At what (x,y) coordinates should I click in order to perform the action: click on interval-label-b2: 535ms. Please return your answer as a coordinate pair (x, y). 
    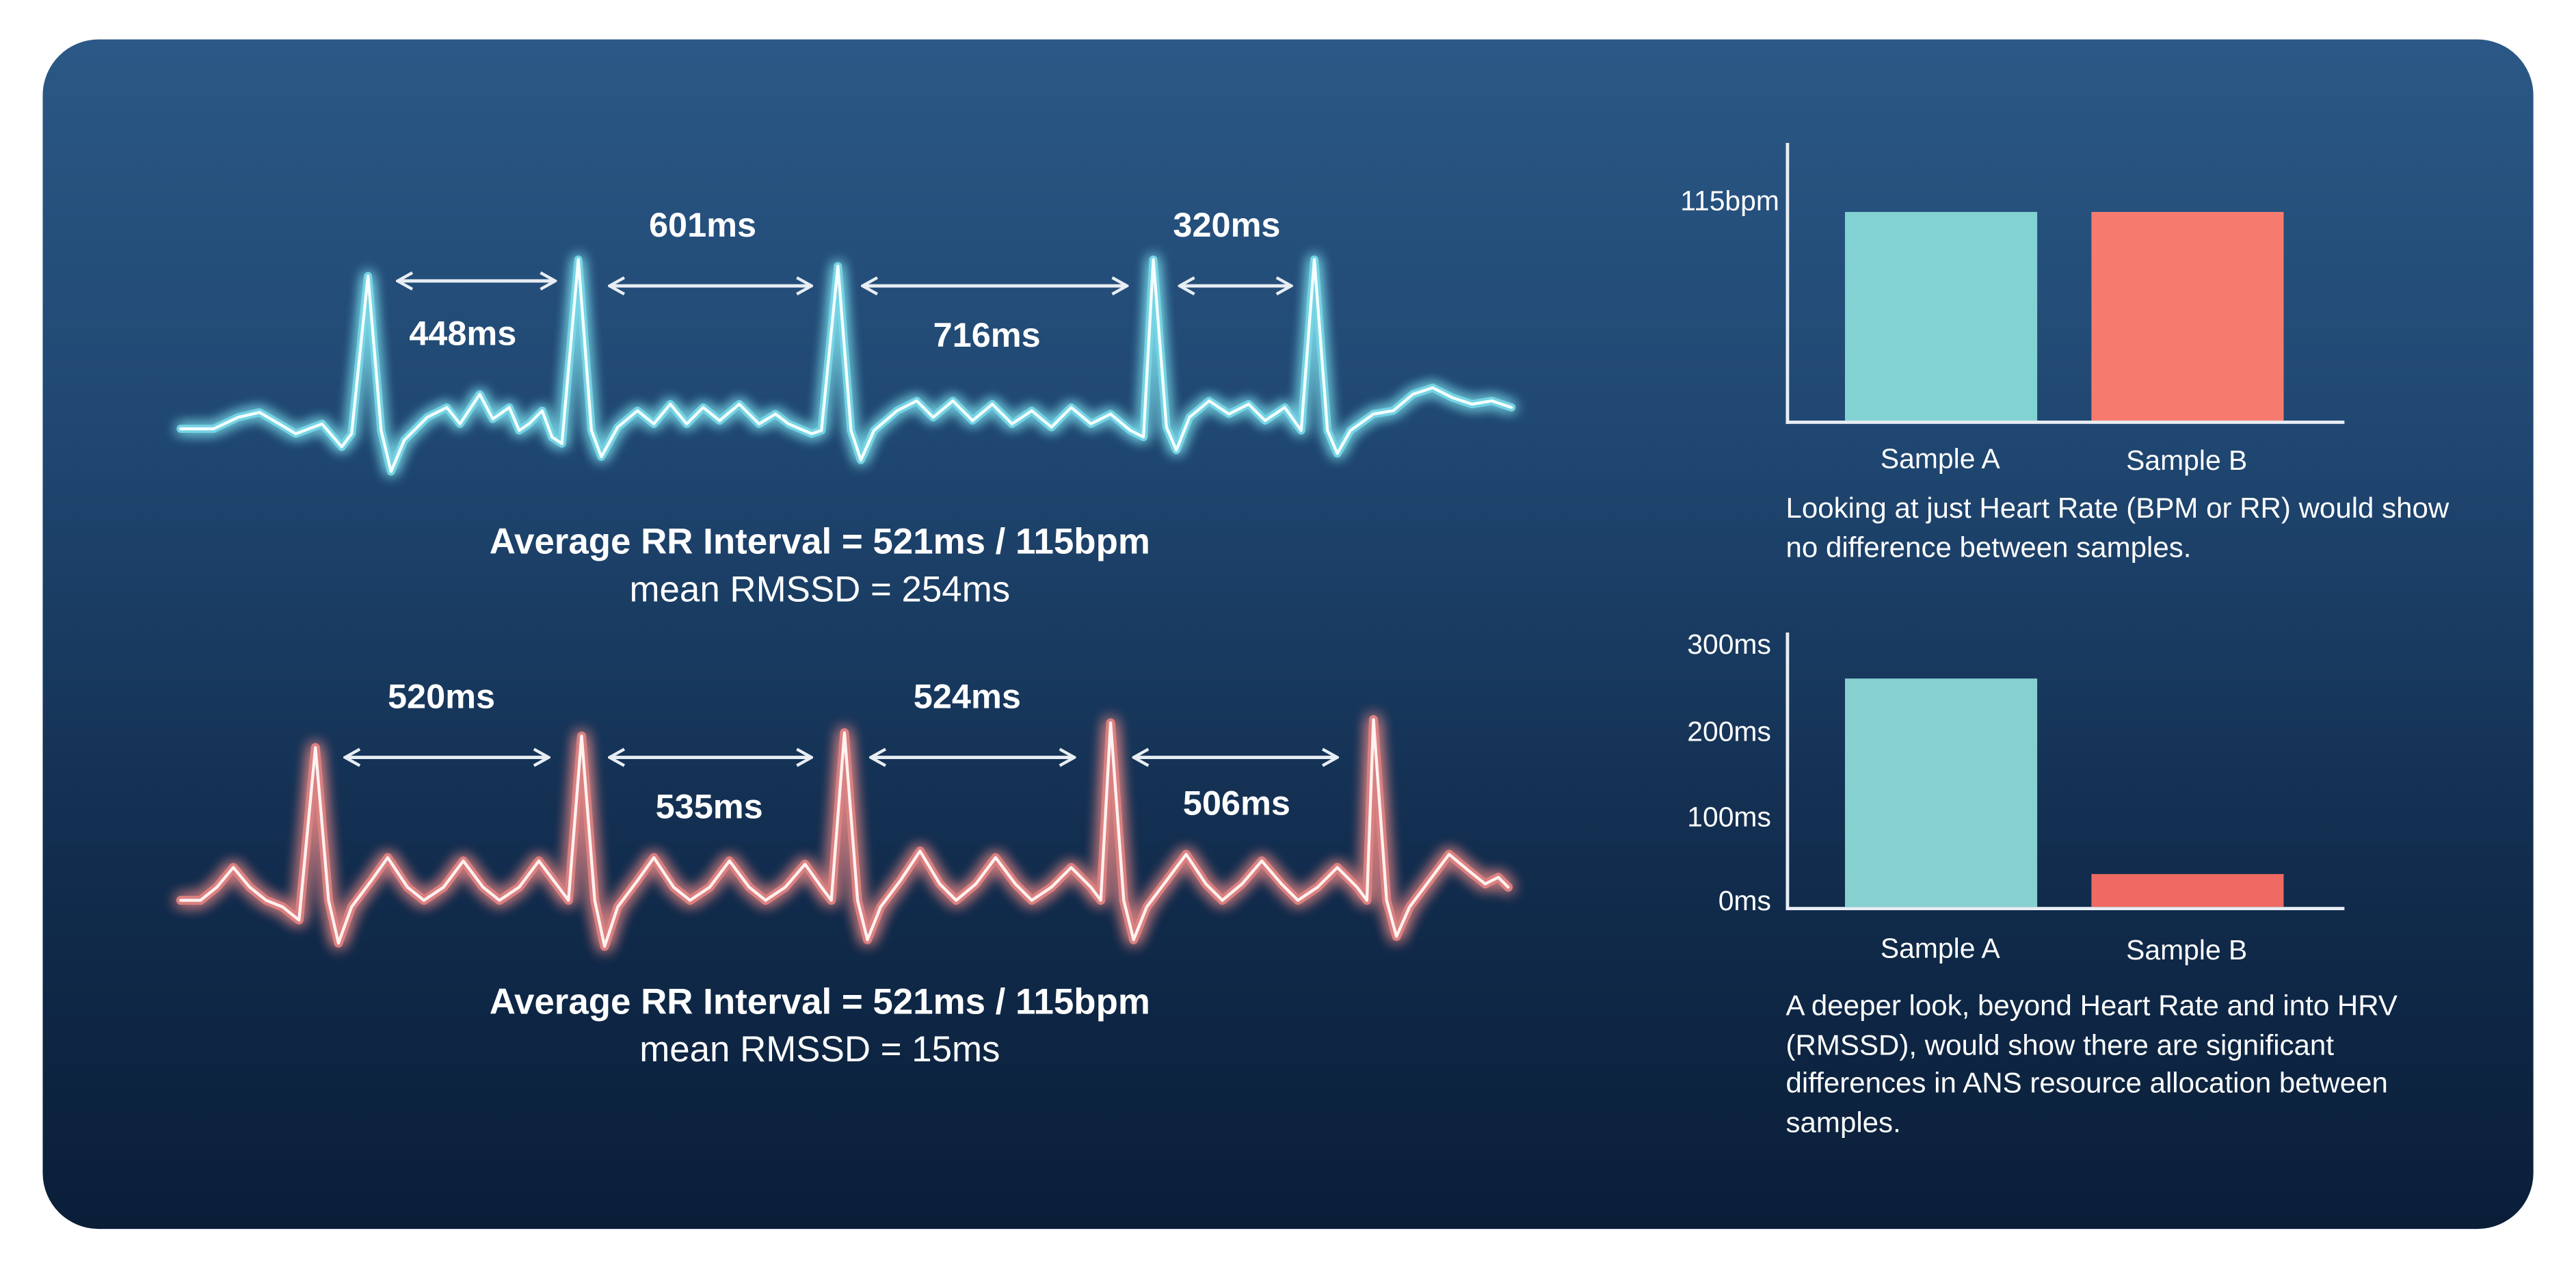
    Looking at the image, I should click on (709, 808).